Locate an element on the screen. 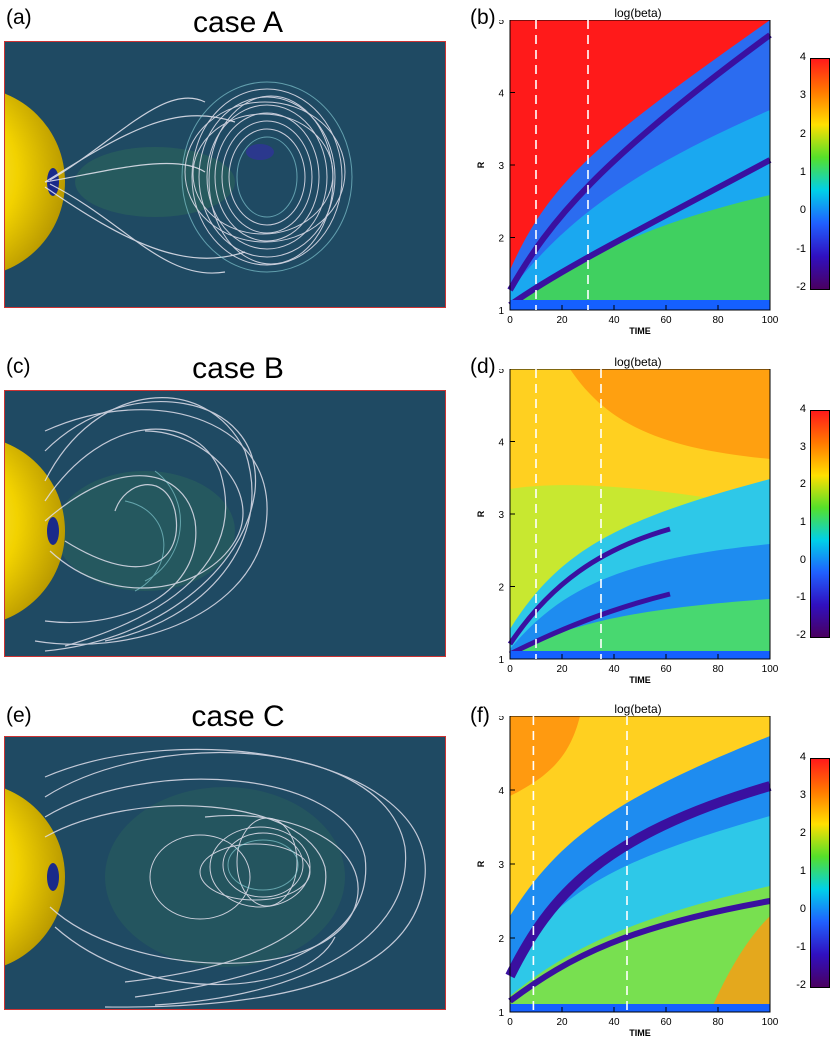 The width and height of the screenshot is (830, 1044). case-c-title: case C is located at coordinates (238, 716).